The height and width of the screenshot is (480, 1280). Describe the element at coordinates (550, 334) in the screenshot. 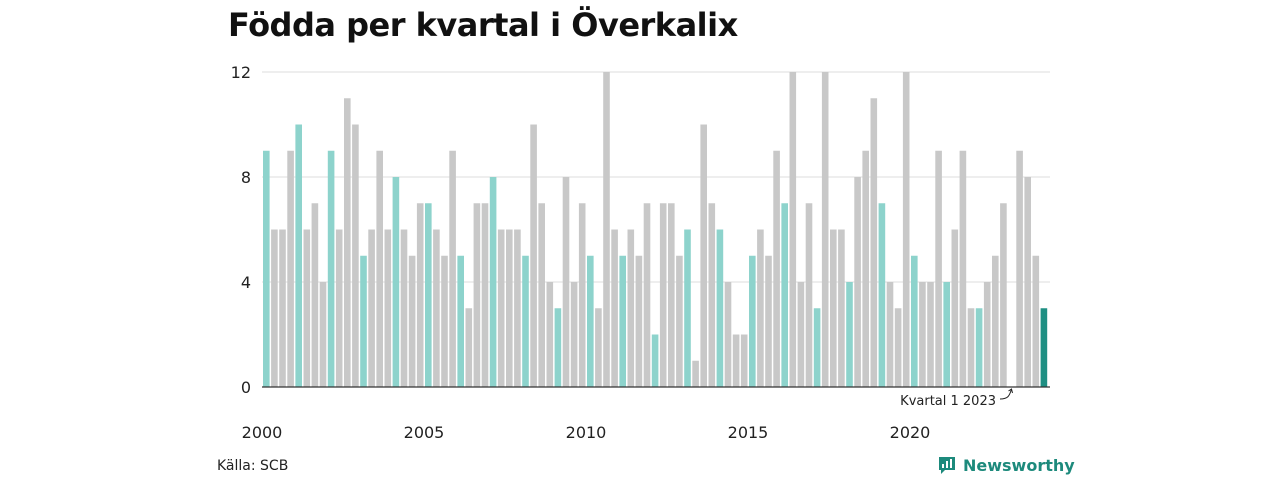

I see `bar-2008-q4` at that location.